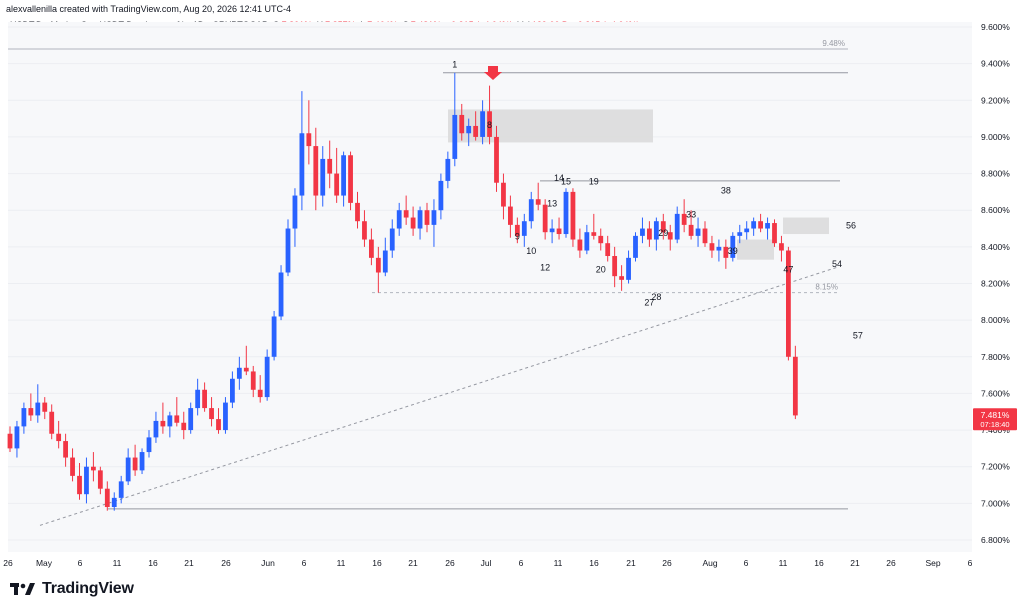  I want to click on x-tick-label: 11, so click(558, 563).